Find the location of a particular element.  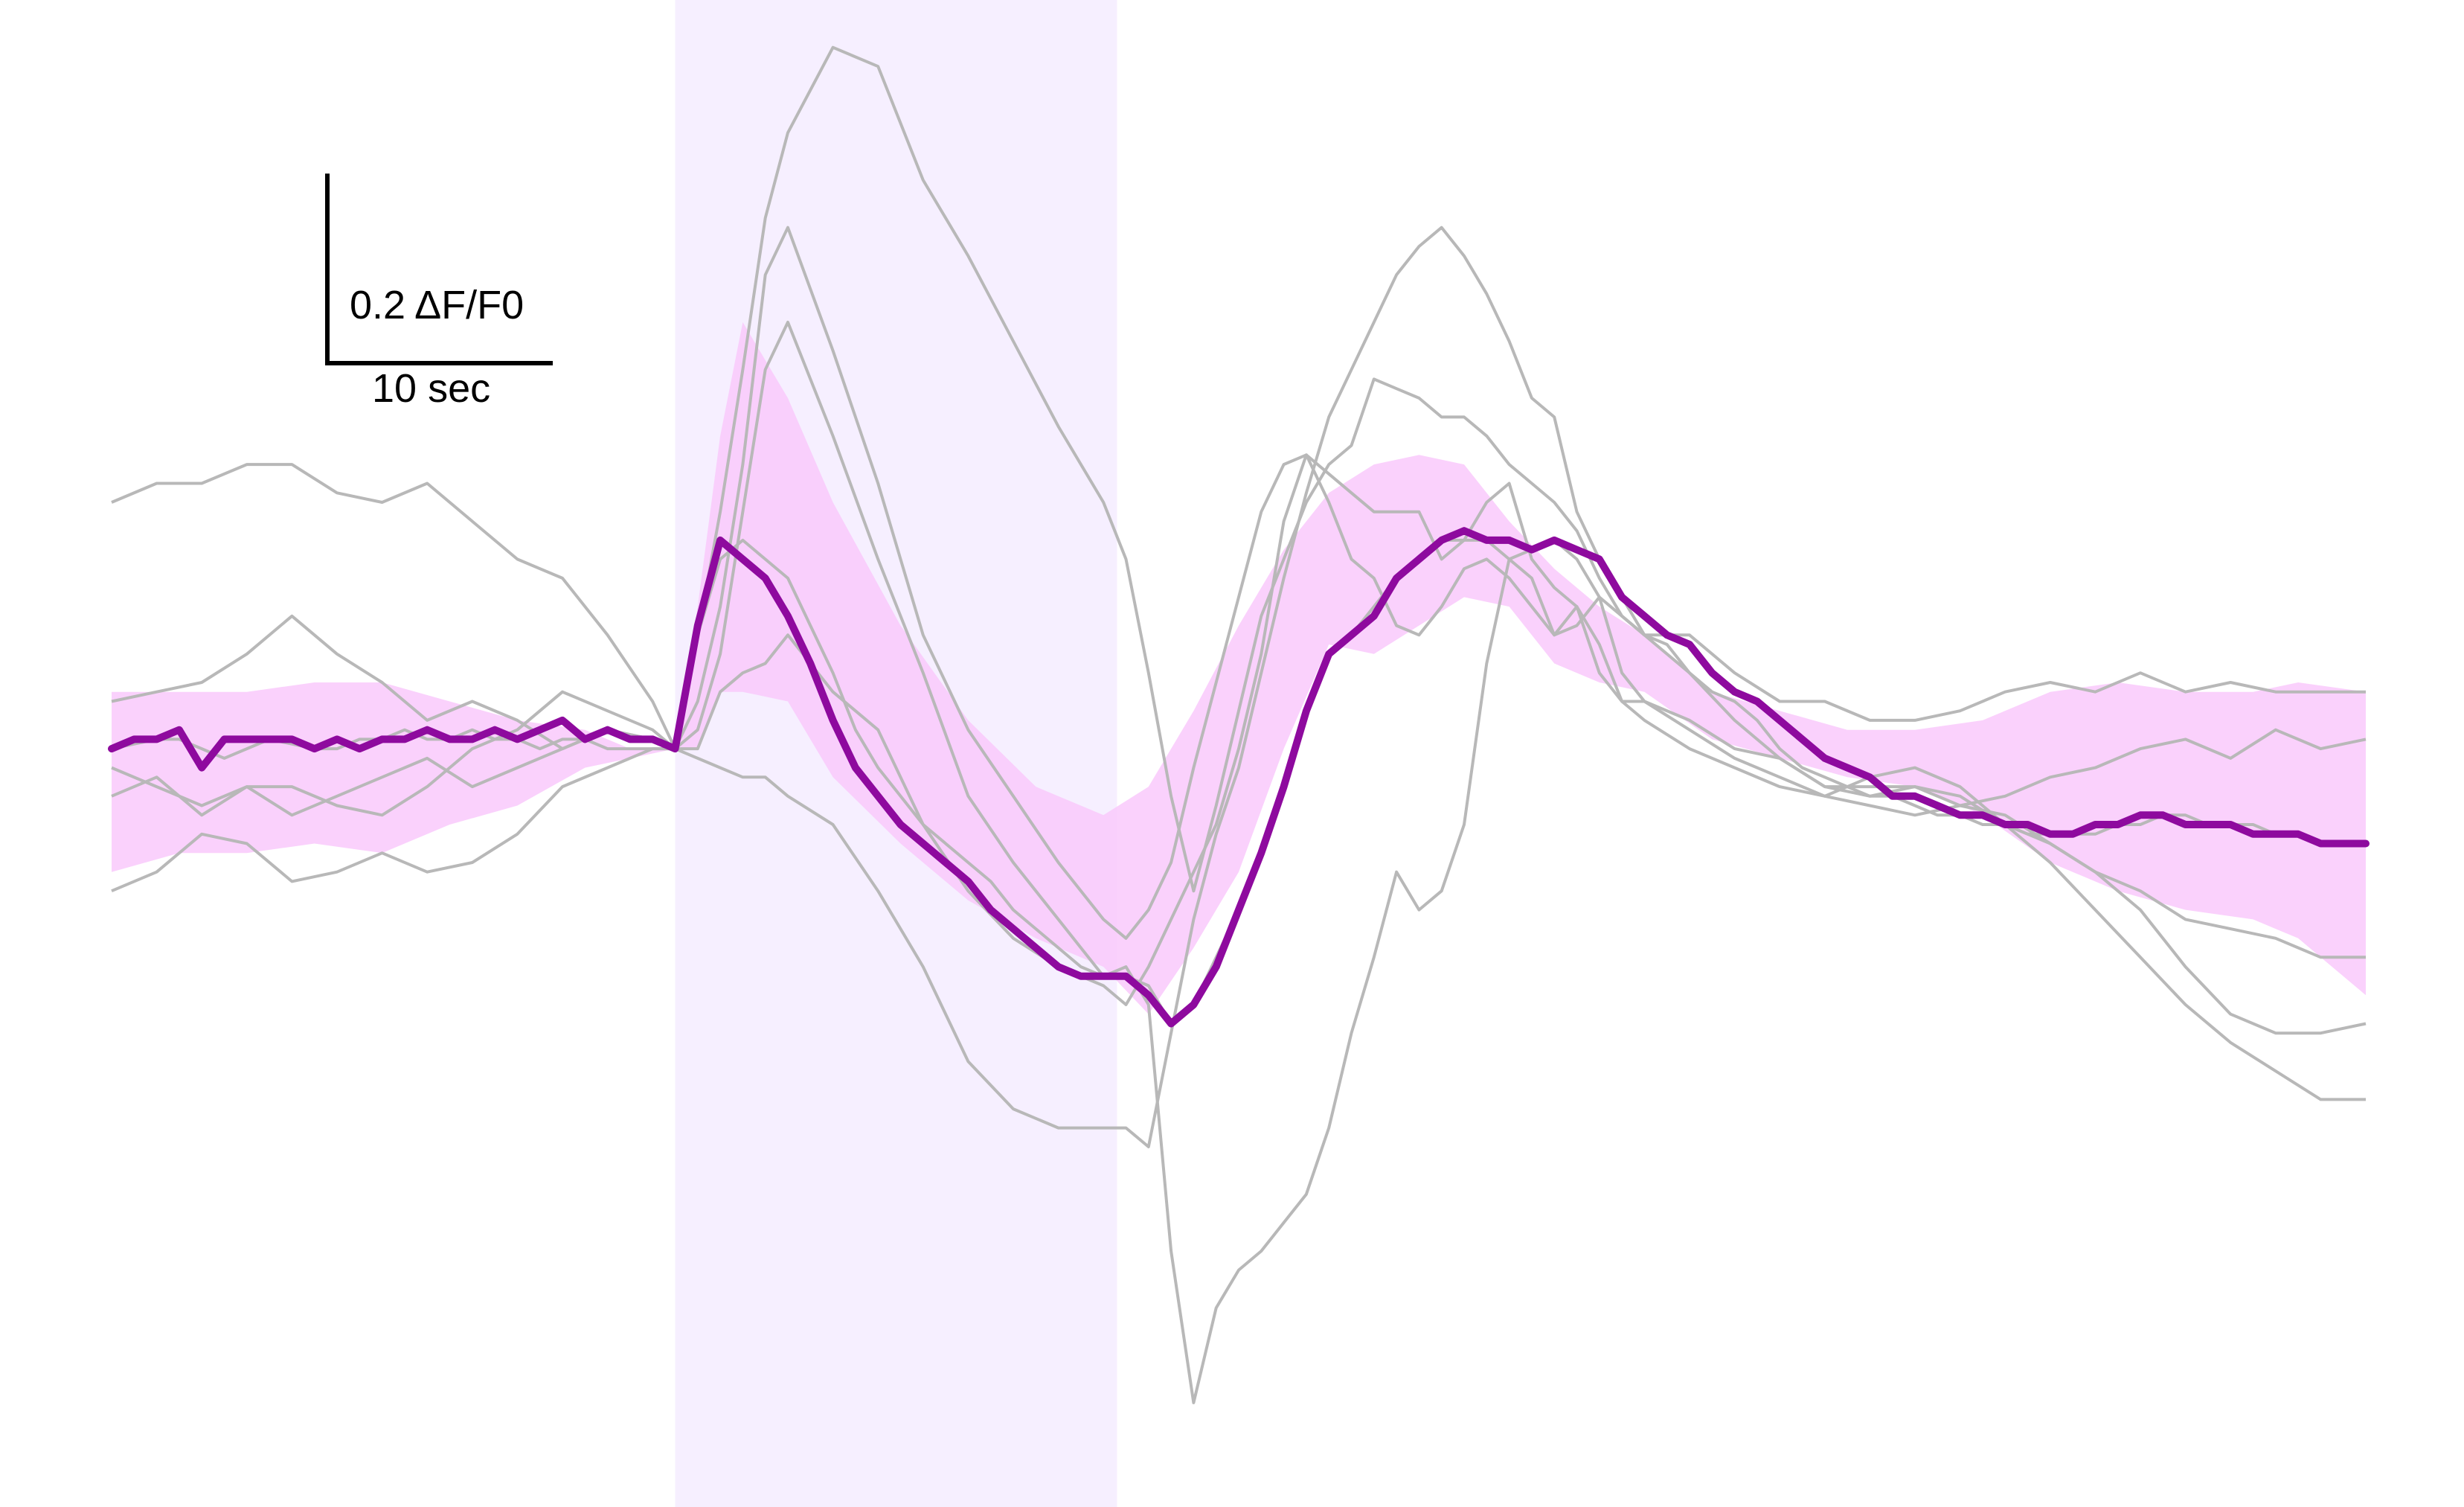

y-scale-label: 0.2 ΔF/F0 is located at coordinates (437, 305).